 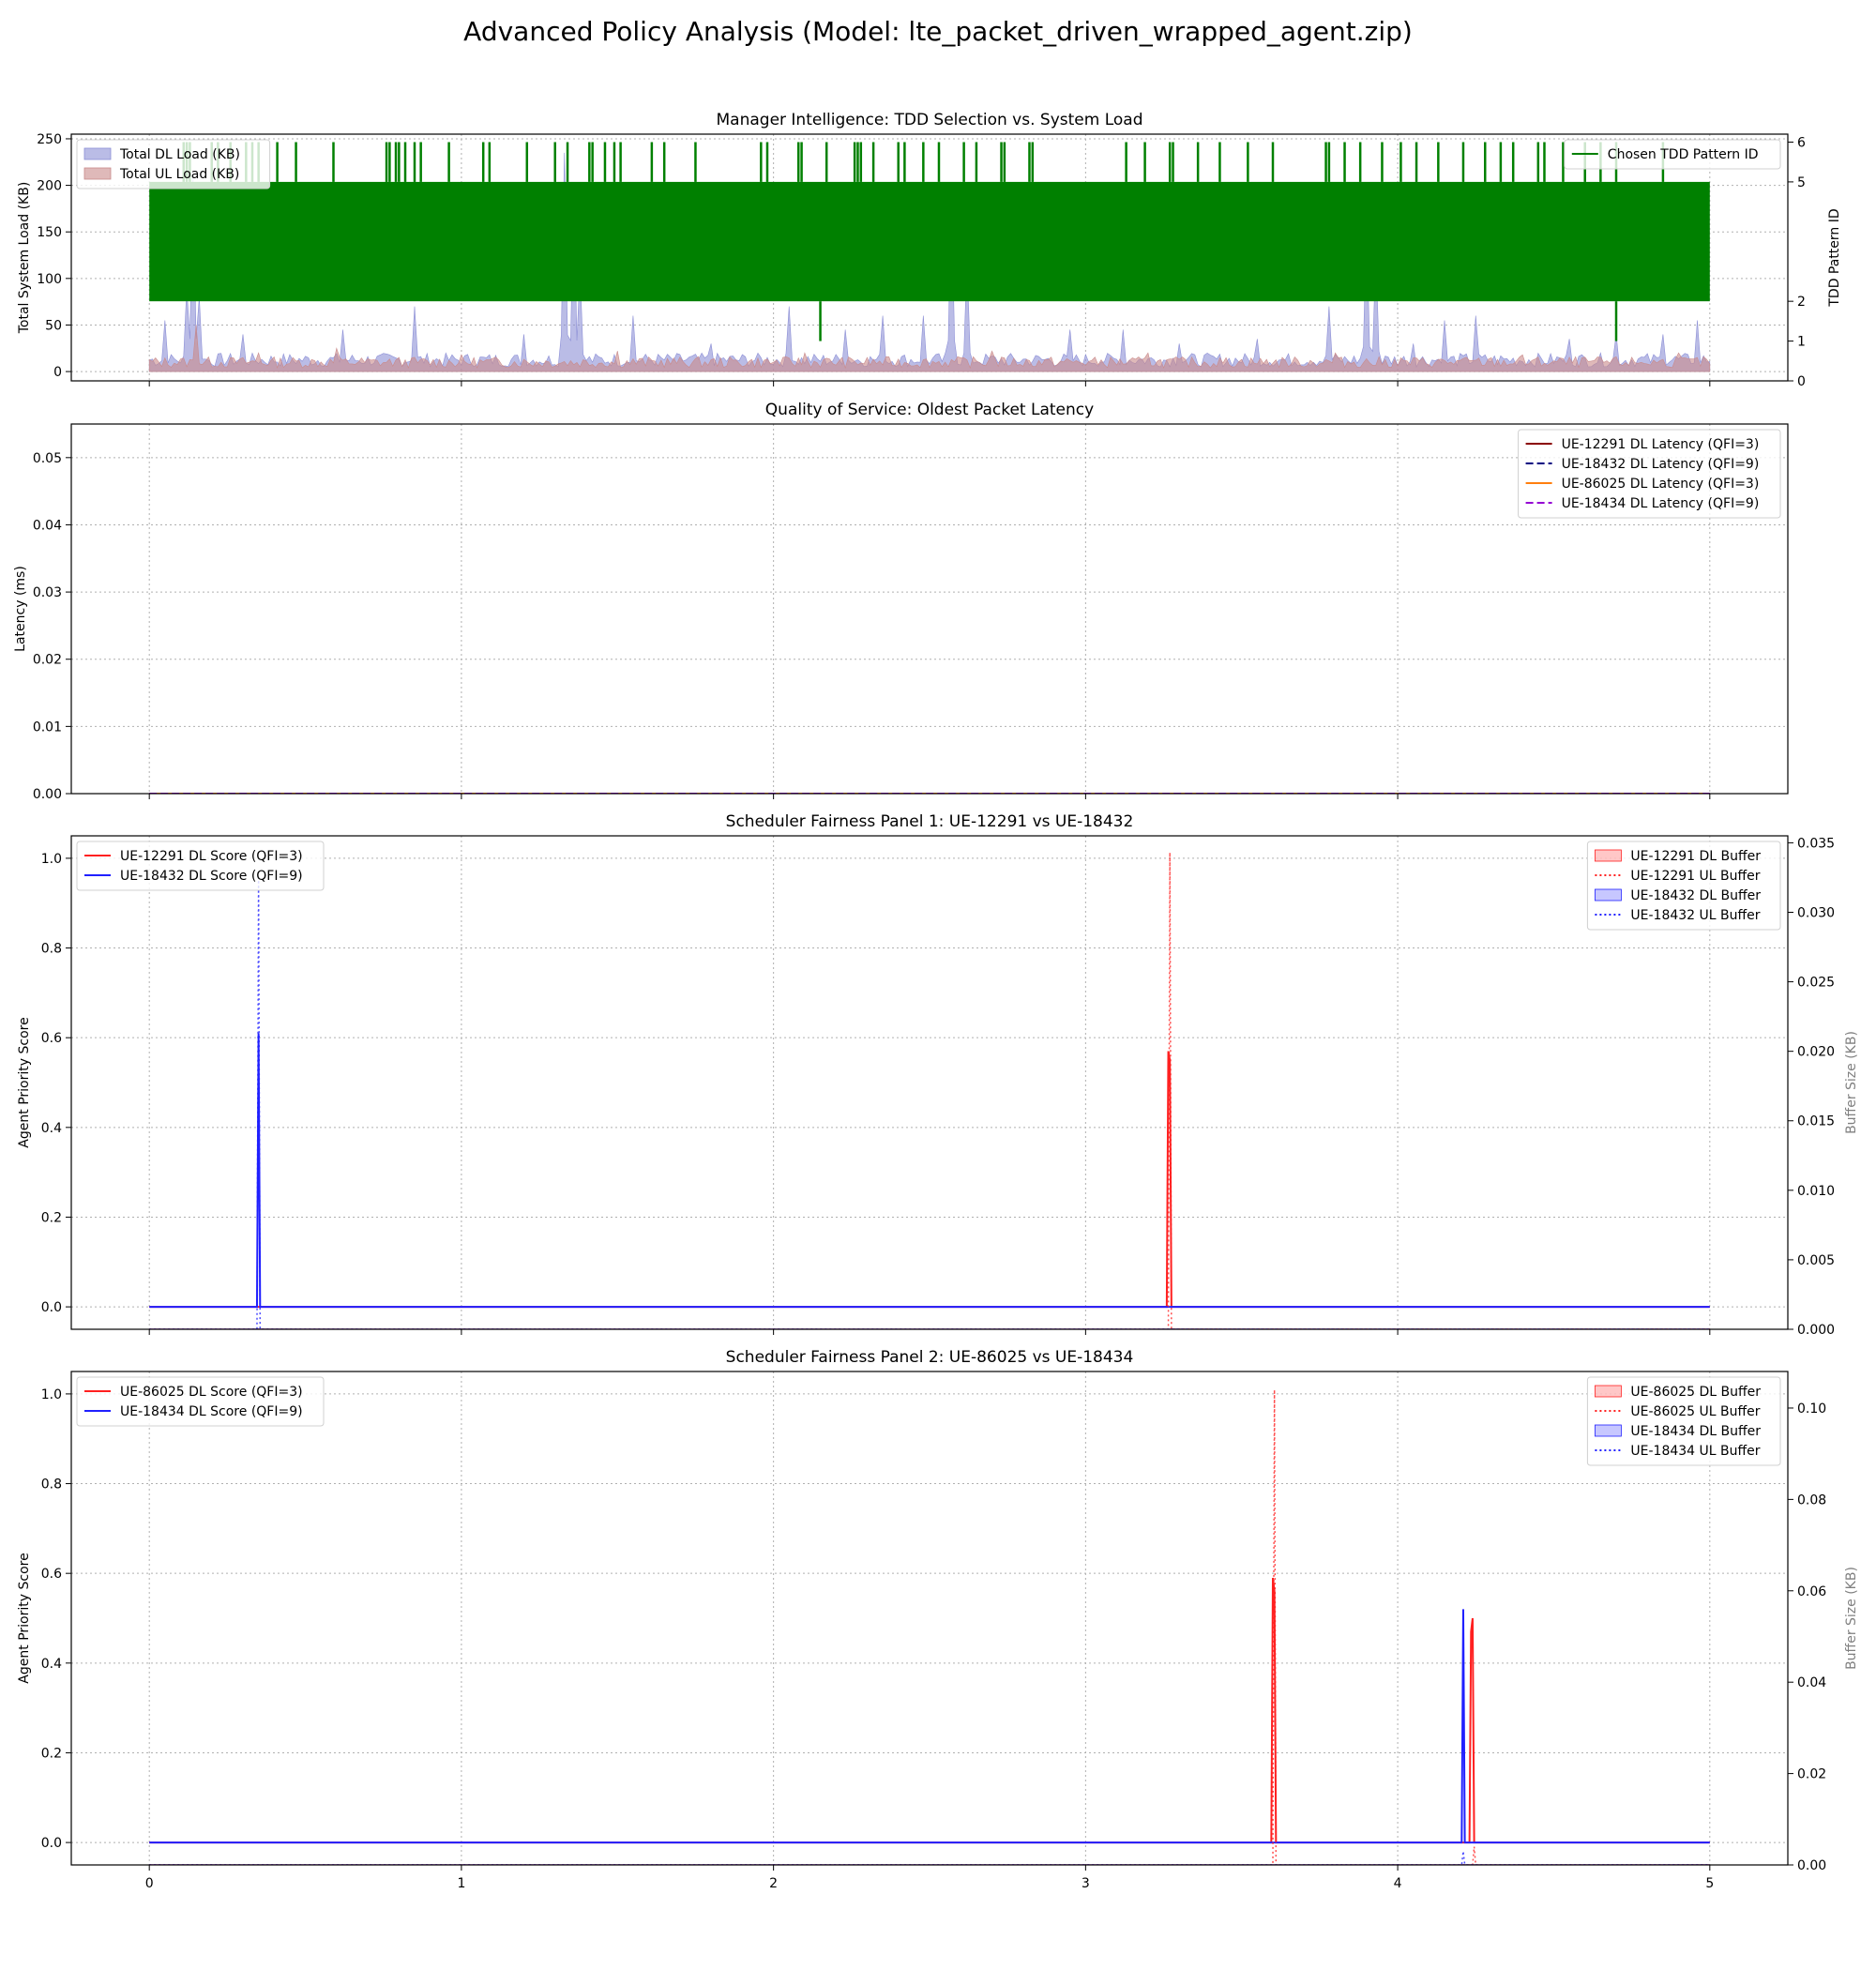 What do you see at coordinates (1661, 485) in the screenshot?
I see `legend-label: UE-86025 DL Latency (QFI=3)` at bounding box center [1661, 485].